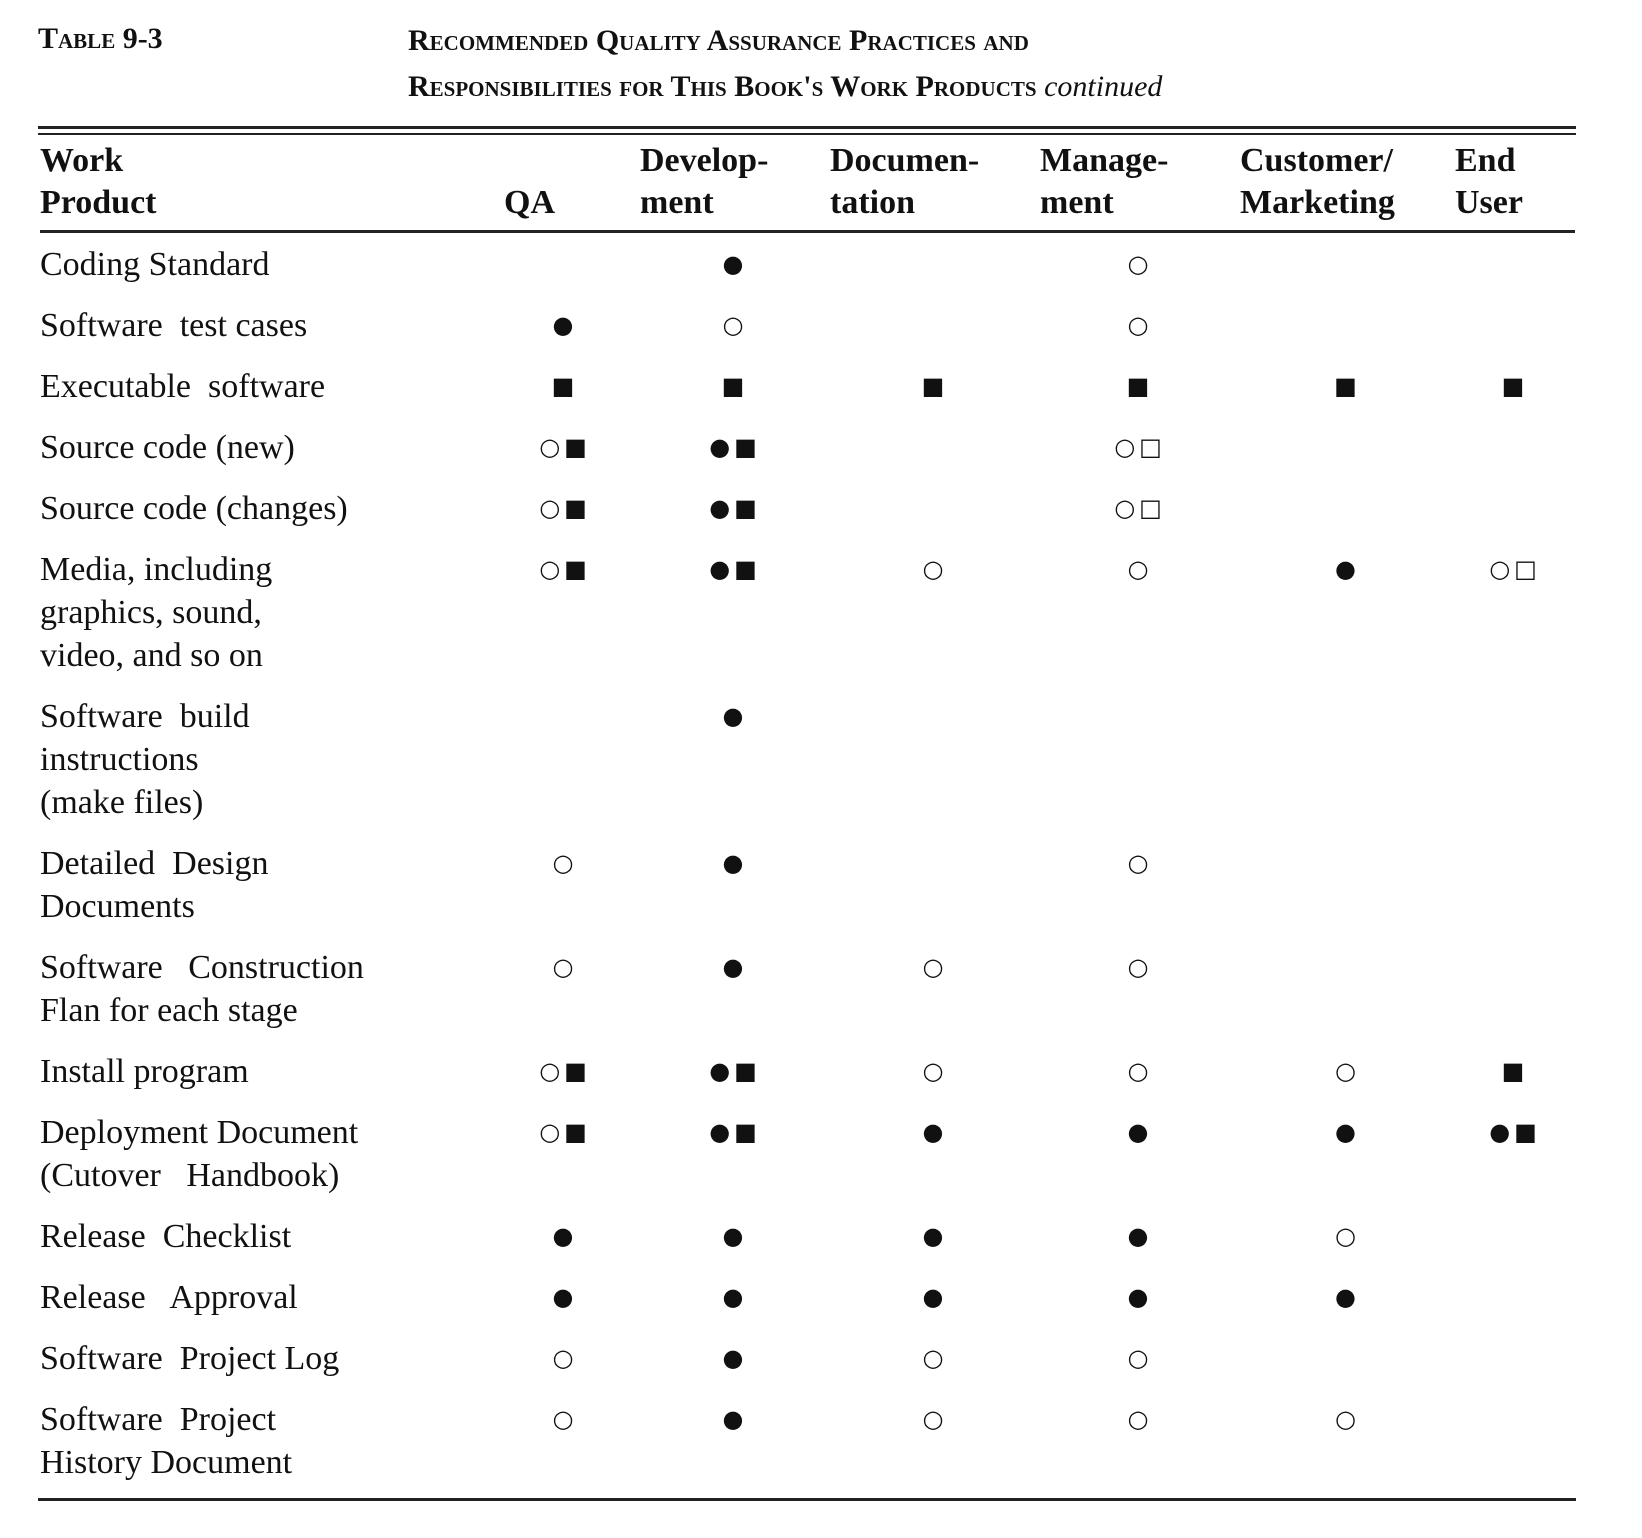 The image size is (1642, 1538). I want to click on work-product: Executable software, so click(183, 386).